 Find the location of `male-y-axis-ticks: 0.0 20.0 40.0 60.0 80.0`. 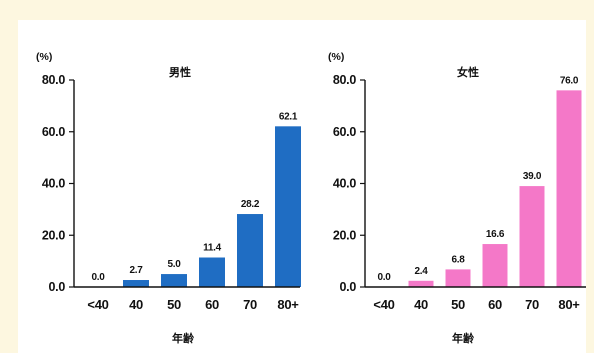

male-y-axis-ticks: 0.0 20.0 40.0 60.0 80.0 is located at coordinates (58, 183).